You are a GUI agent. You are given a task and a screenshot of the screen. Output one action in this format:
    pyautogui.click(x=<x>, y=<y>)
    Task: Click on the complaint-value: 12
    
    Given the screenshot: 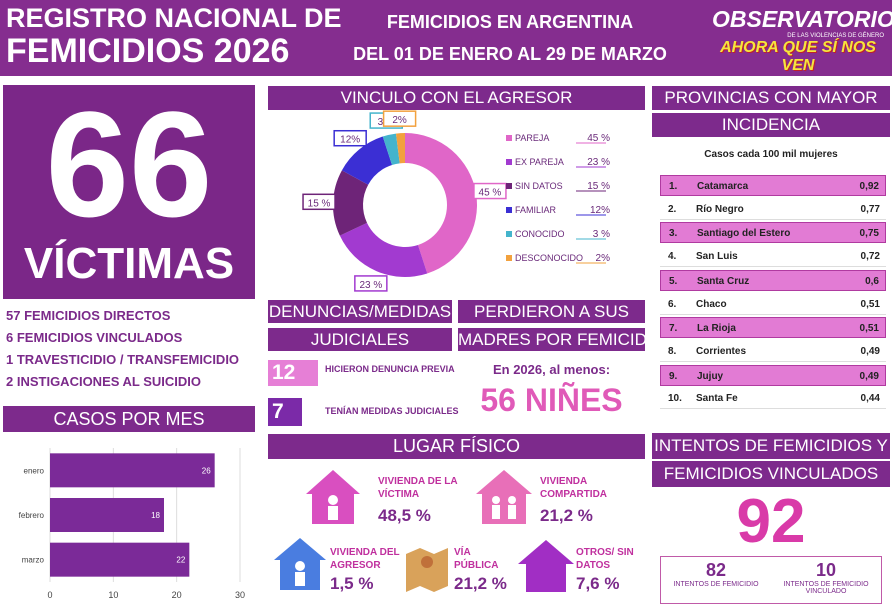 What is the action you would take?
    pyautogui.click(x=293, y=373)
    